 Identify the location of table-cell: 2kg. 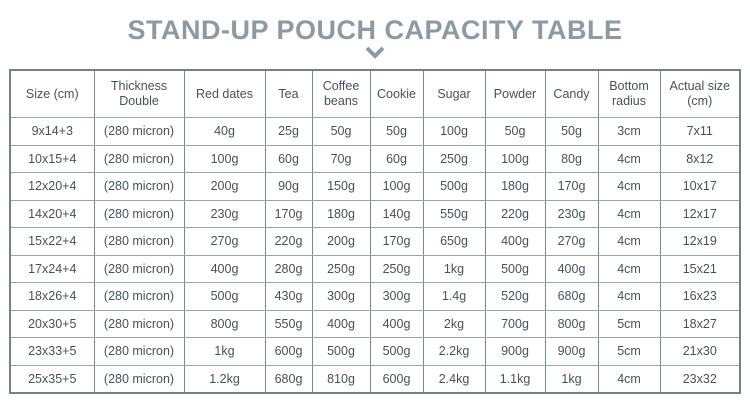
(454, 323).